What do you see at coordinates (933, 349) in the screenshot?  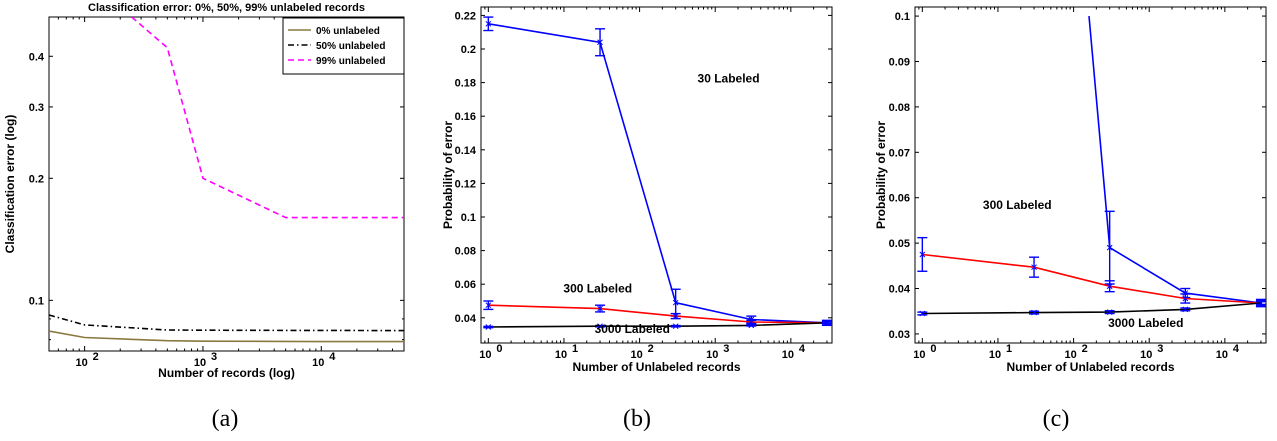 I see `x-tick-exponent: 0` at bounding box center [933, 349].